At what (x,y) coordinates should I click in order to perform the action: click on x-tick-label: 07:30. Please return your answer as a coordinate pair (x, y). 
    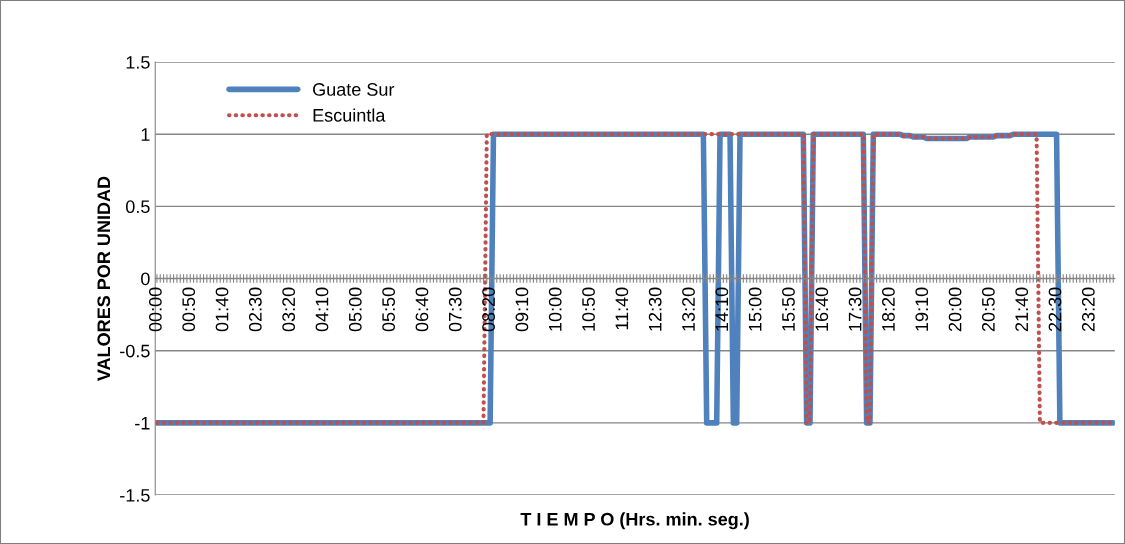
    Looking at the image, I should click on (455, 309).